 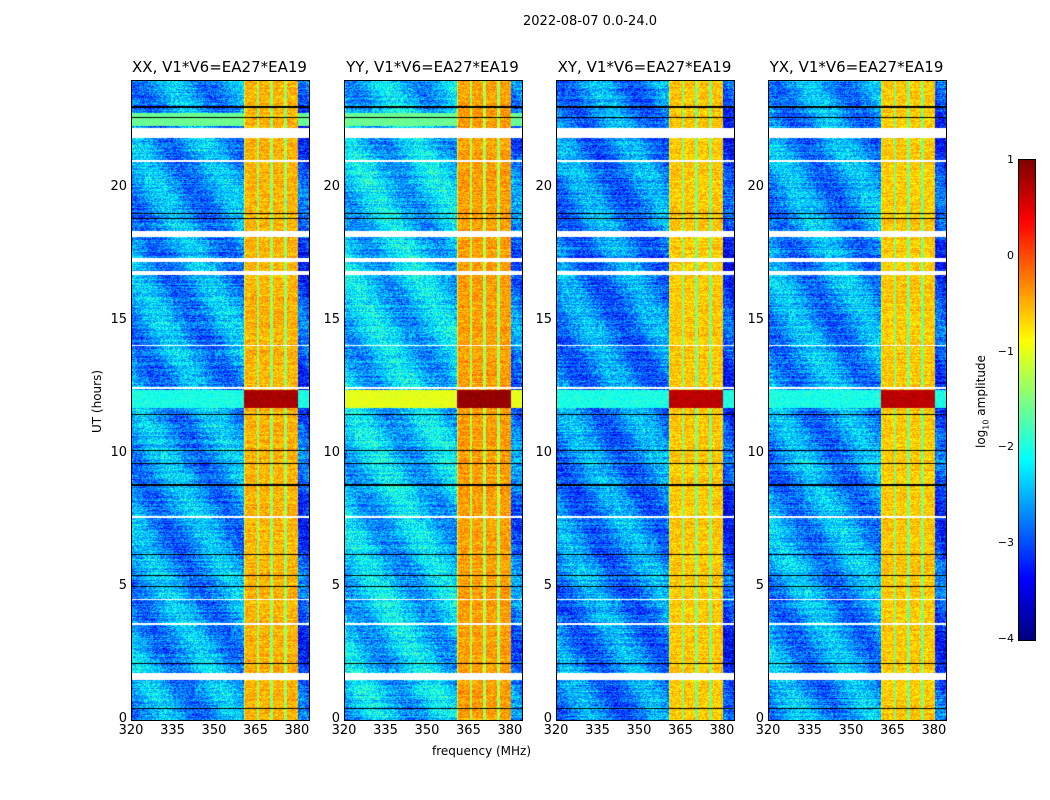 What do you see at coordinates (97, 401) in the screenshot?
I see `y-axis-label: UT (hours)` at bounding box center [97, 401].